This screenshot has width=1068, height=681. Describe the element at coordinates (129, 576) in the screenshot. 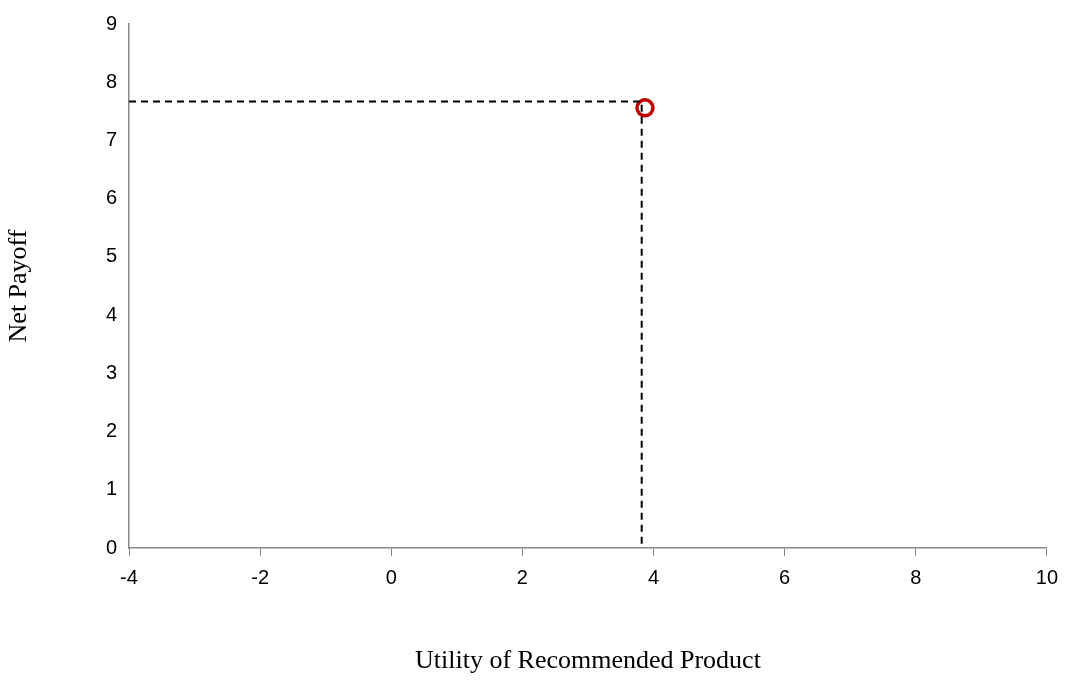

I see `x-tick-label: -4` at that location.